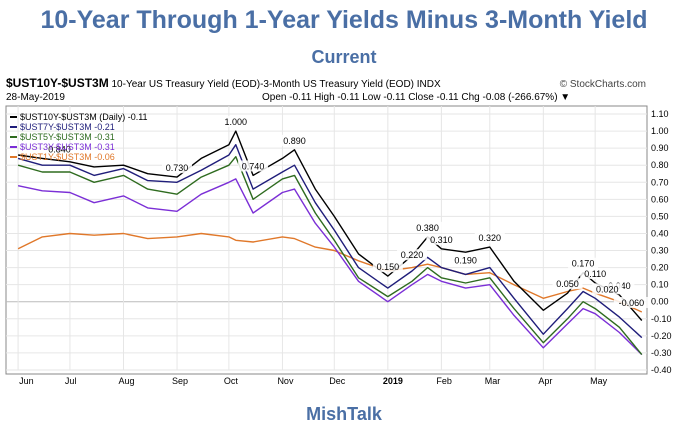 The height and width of the screenshot is (442, 688). What do you see at coordinates (660, 165) in the screenshot?
I see `y-tick-label: 0.80` at bounding box center [660, 165].